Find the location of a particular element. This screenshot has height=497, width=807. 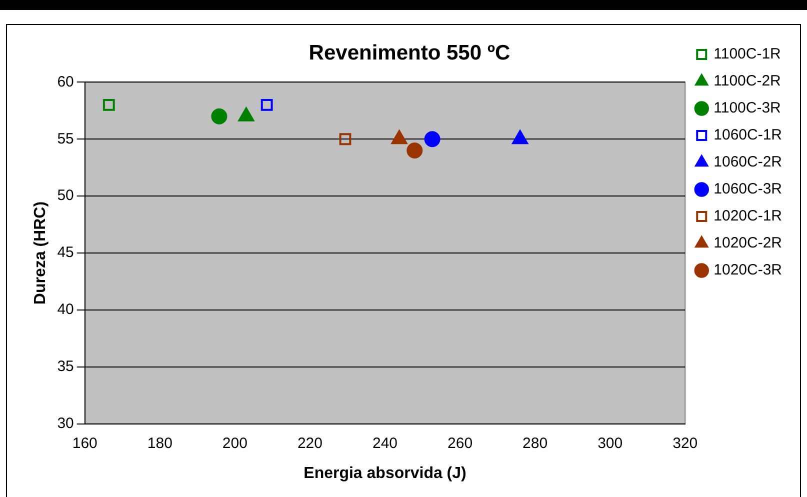

x-tick-label: 300 is located at coordinates (610, 443).